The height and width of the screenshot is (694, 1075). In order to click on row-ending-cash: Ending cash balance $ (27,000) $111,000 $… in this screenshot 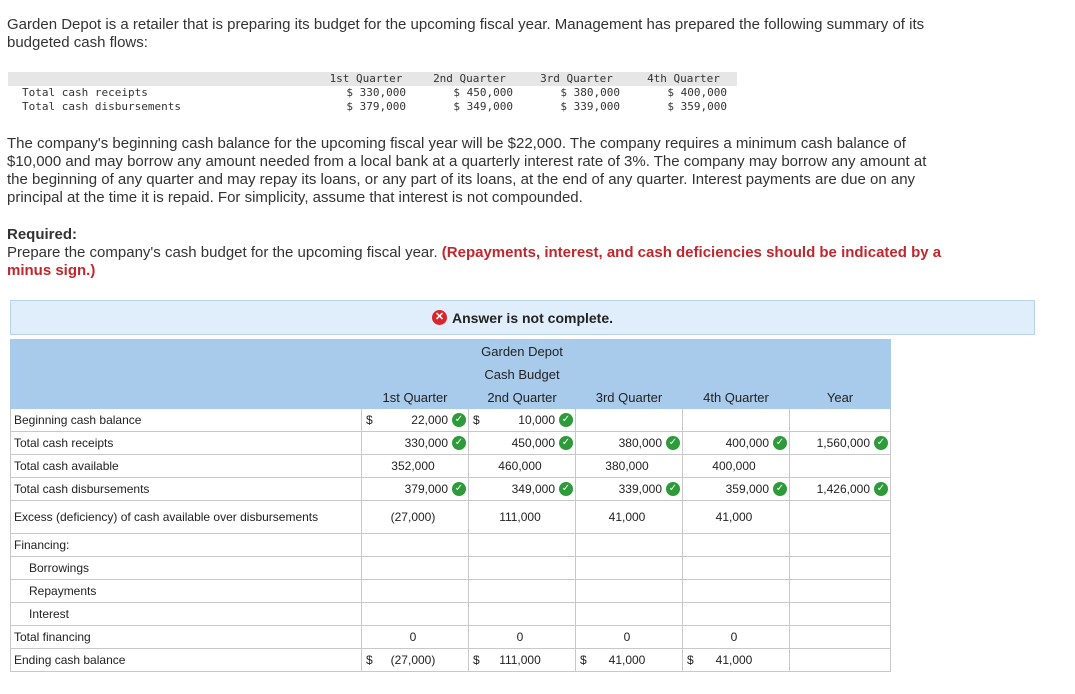, I will do `click(450, 660)`.